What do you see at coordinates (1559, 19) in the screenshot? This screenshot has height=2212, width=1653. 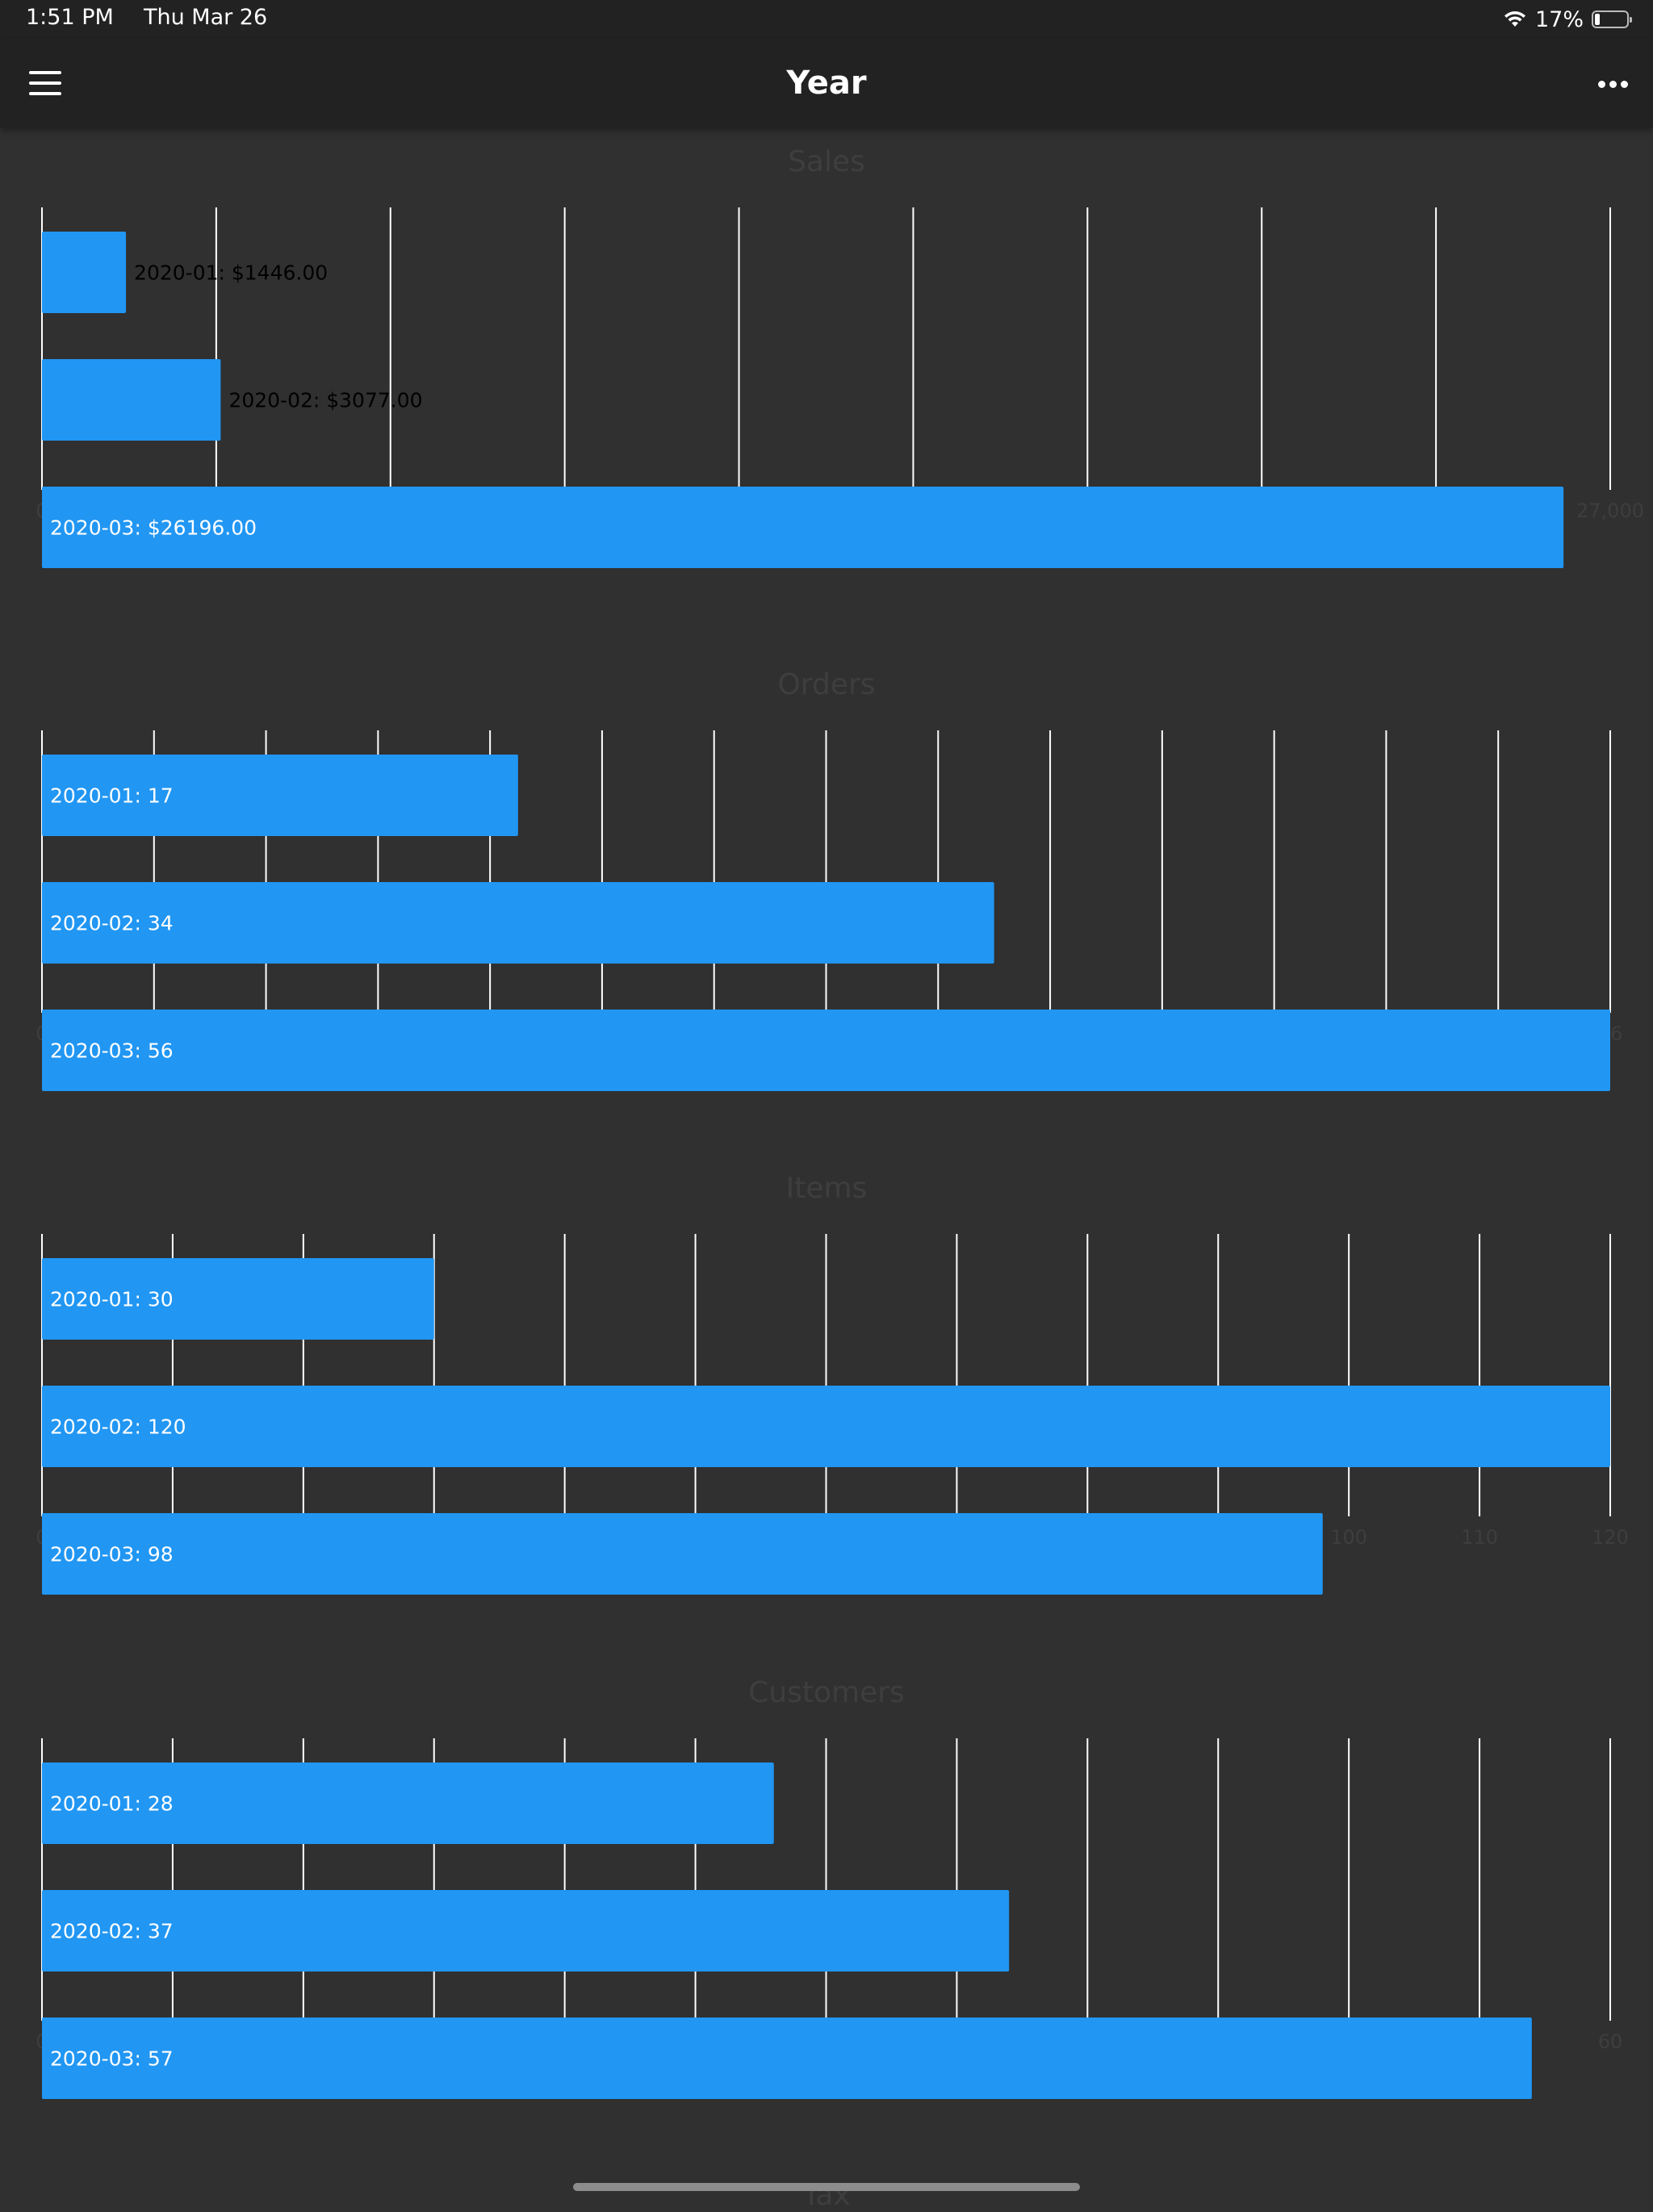 I see `battery-percent: 17%` at bounding box center [1559, 19].